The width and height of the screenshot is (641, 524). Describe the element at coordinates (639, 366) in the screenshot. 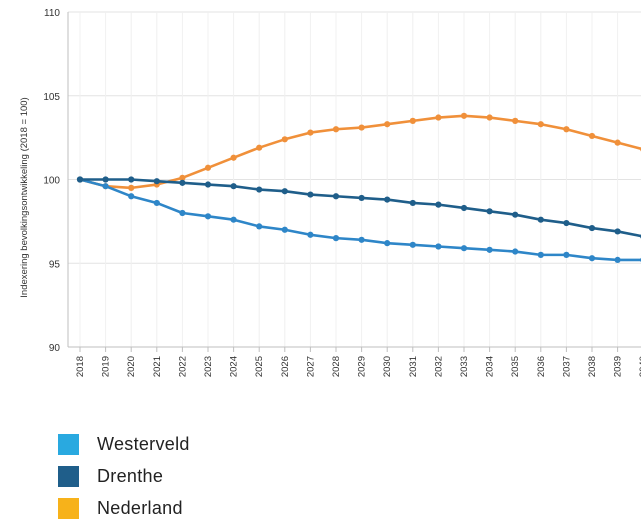

I see `x-tick-label-2040: 2040` at that location.